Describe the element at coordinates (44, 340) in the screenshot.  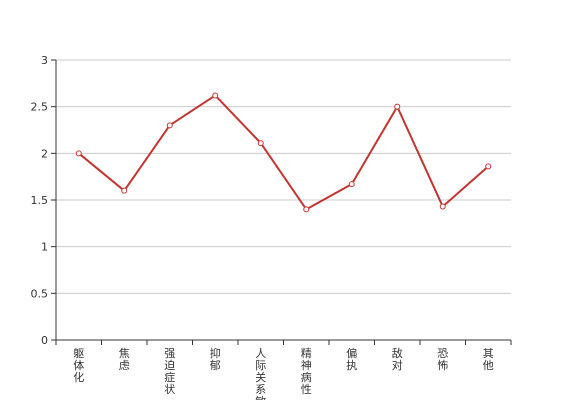
I see `y-tick-label: 0` at that location.